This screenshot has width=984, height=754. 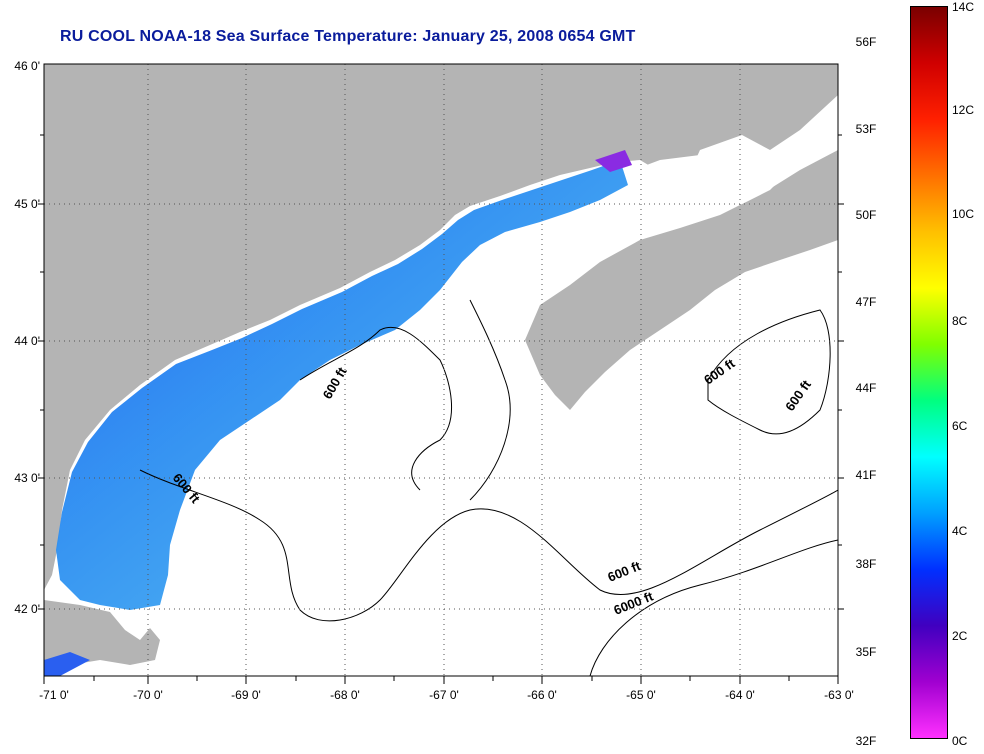 What do you see at coordinates (866, 42) in the screenshot?
I see `colorbar-label-56f: 56F` at bounding box center [866, 42].